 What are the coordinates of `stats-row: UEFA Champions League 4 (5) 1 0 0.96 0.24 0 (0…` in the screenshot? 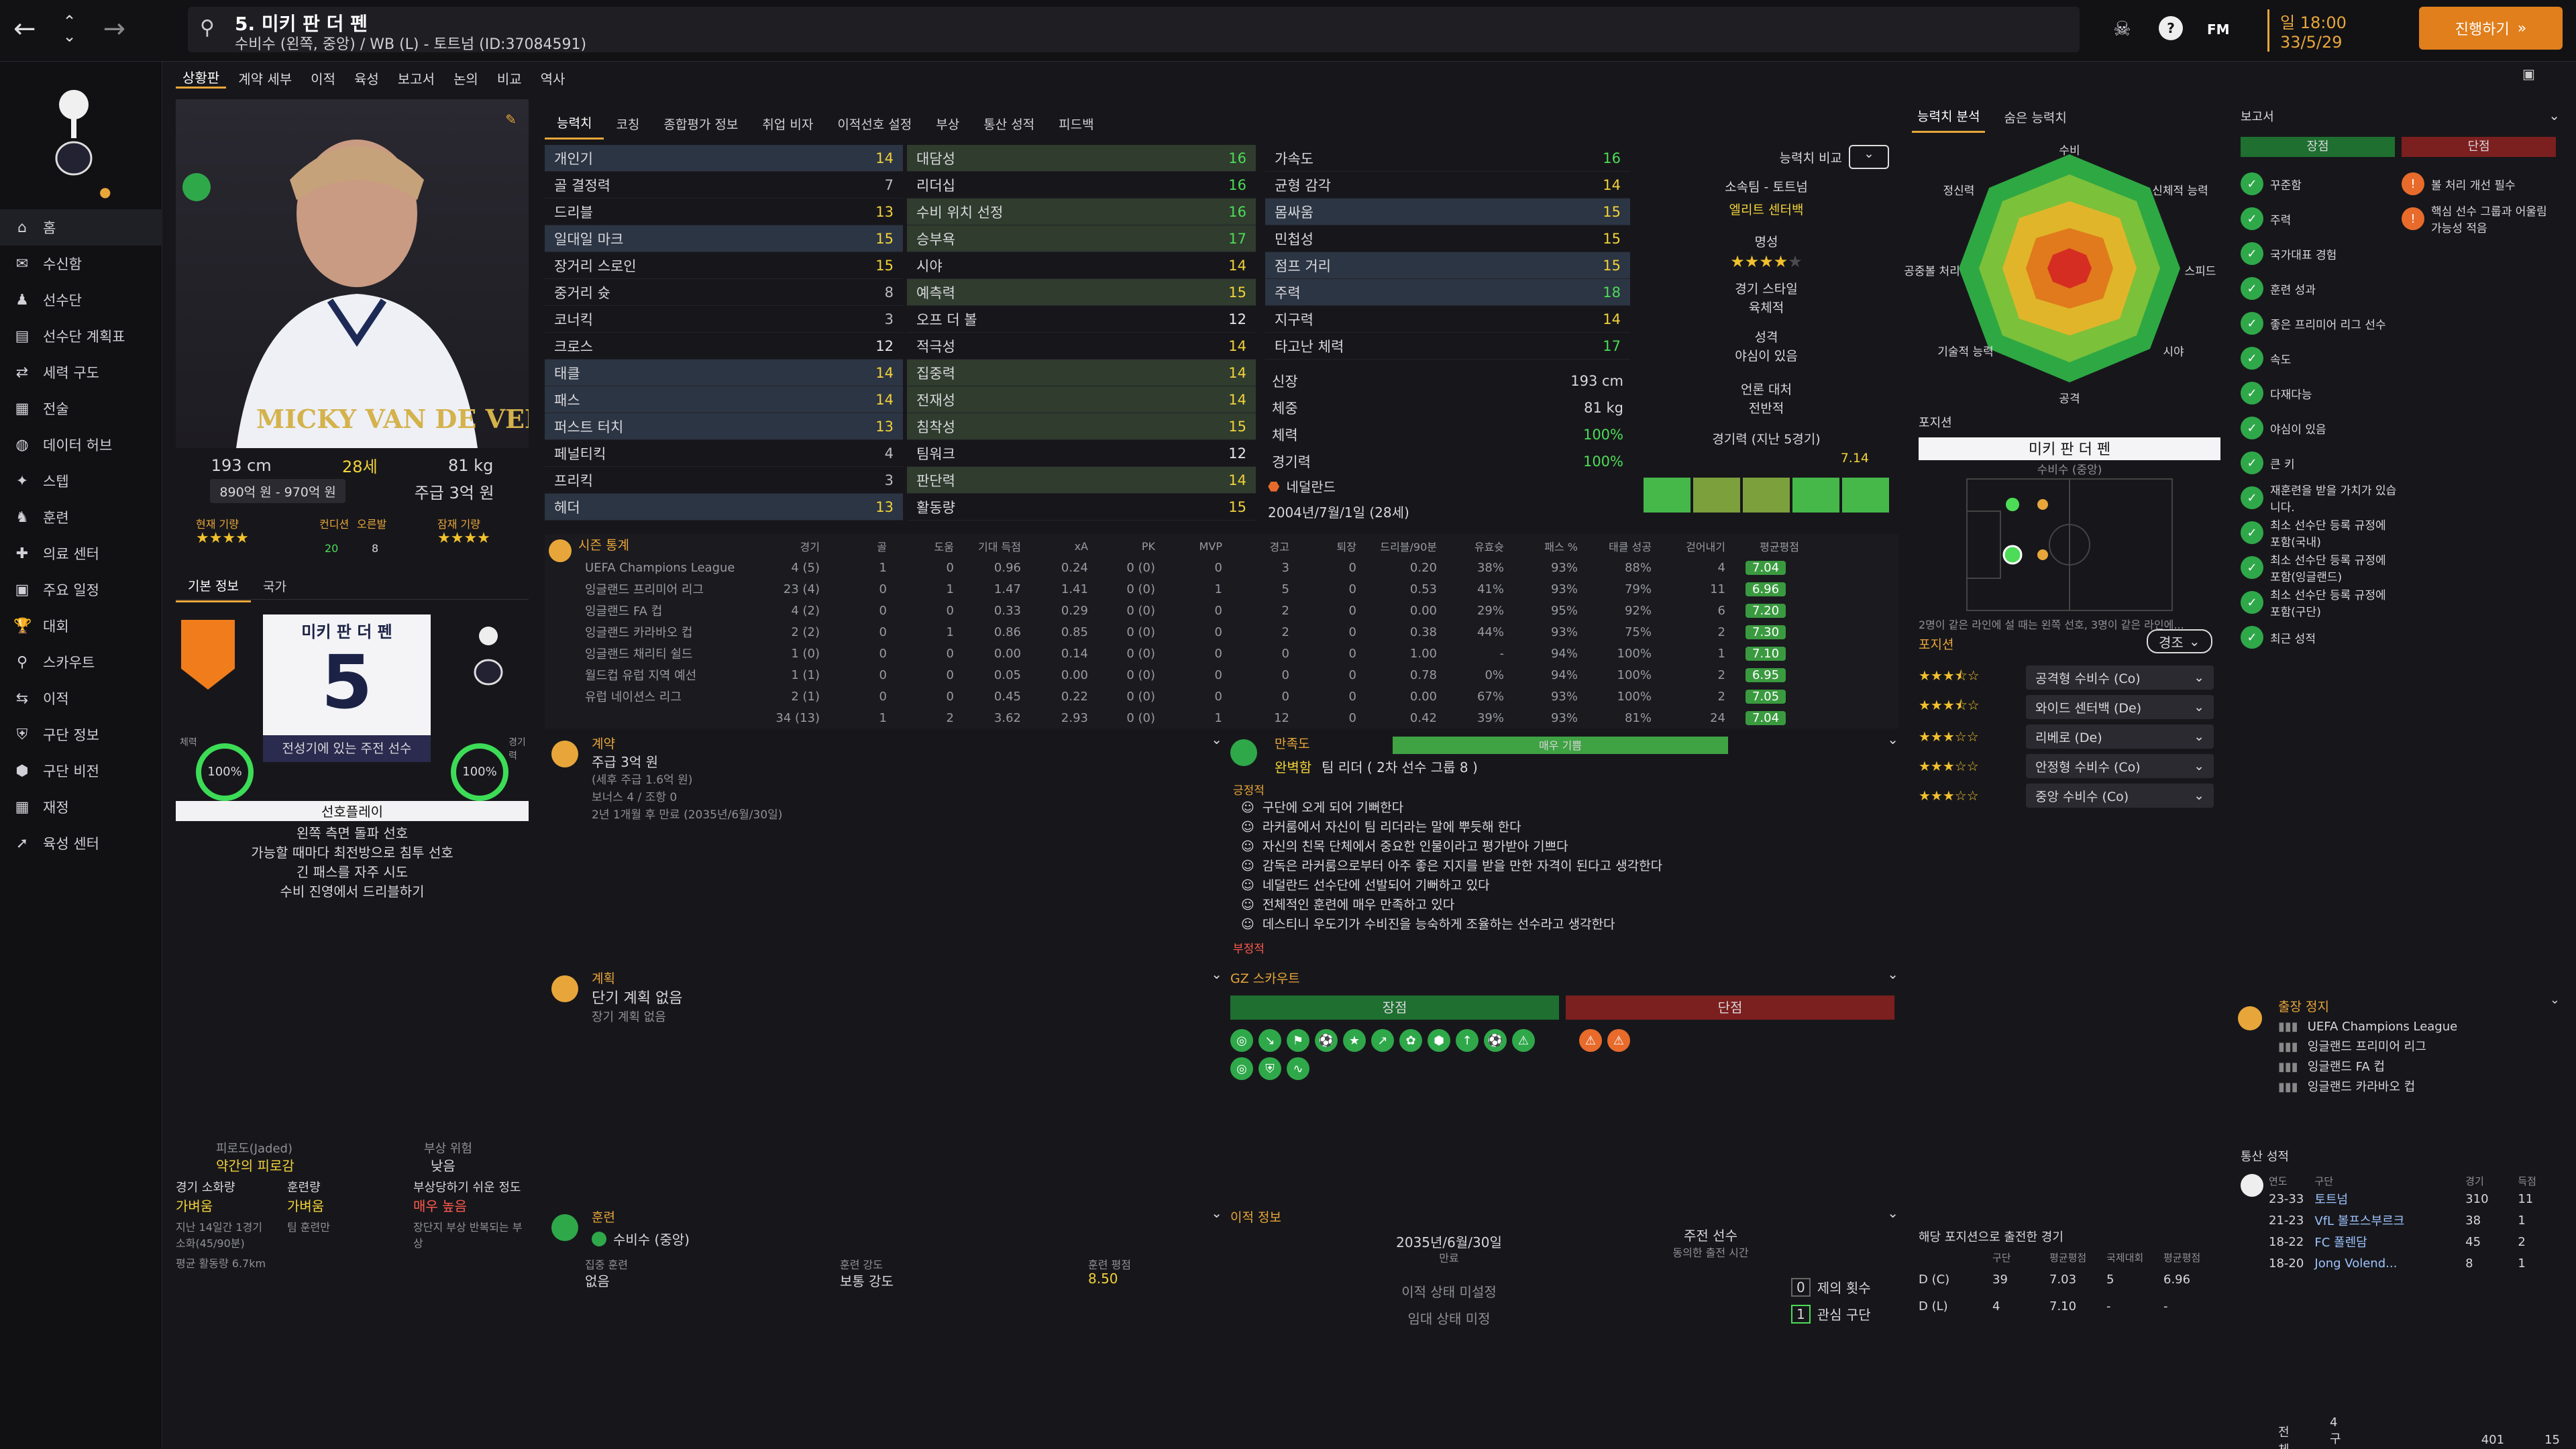 It's located at (1215, 567).